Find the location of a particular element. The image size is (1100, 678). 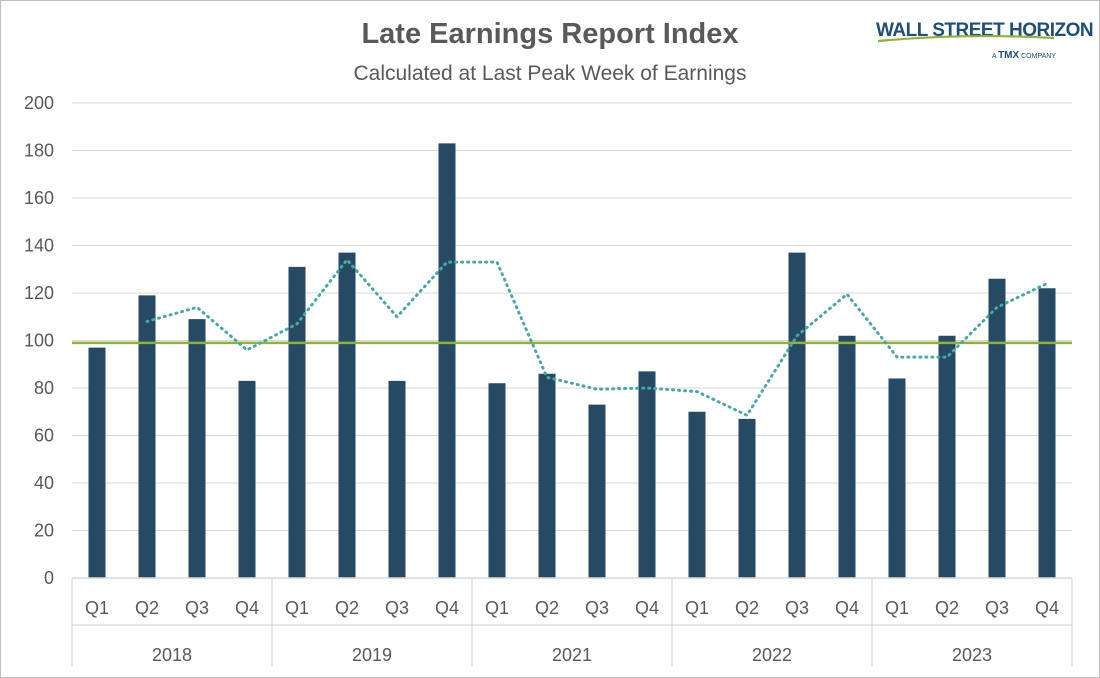

y-tick-label: 100 is located at coordinates (39, 341).